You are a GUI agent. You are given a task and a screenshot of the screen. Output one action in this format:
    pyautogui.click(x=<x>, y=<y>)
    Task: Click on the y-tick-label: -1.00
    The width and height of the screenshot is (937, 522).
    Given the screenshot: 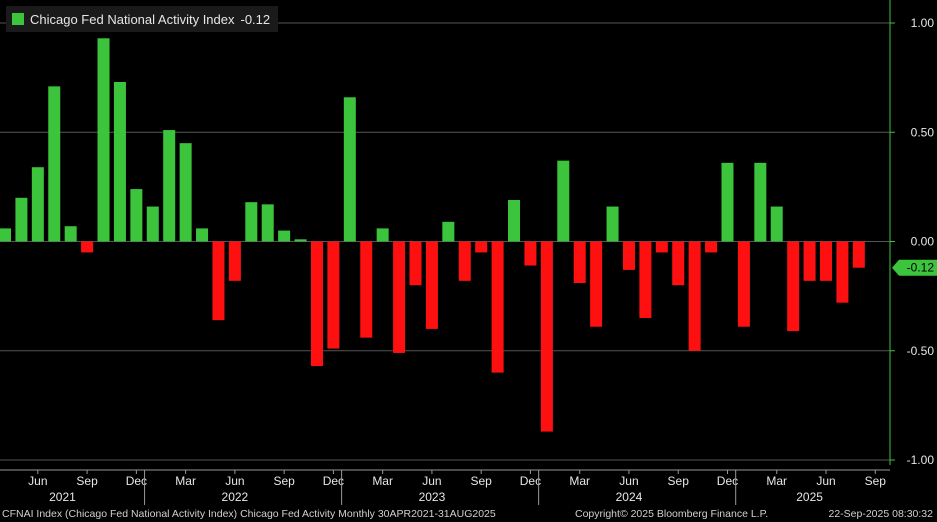 What is the action you would take?
    pyautogui.click(x=921, y=460)
    